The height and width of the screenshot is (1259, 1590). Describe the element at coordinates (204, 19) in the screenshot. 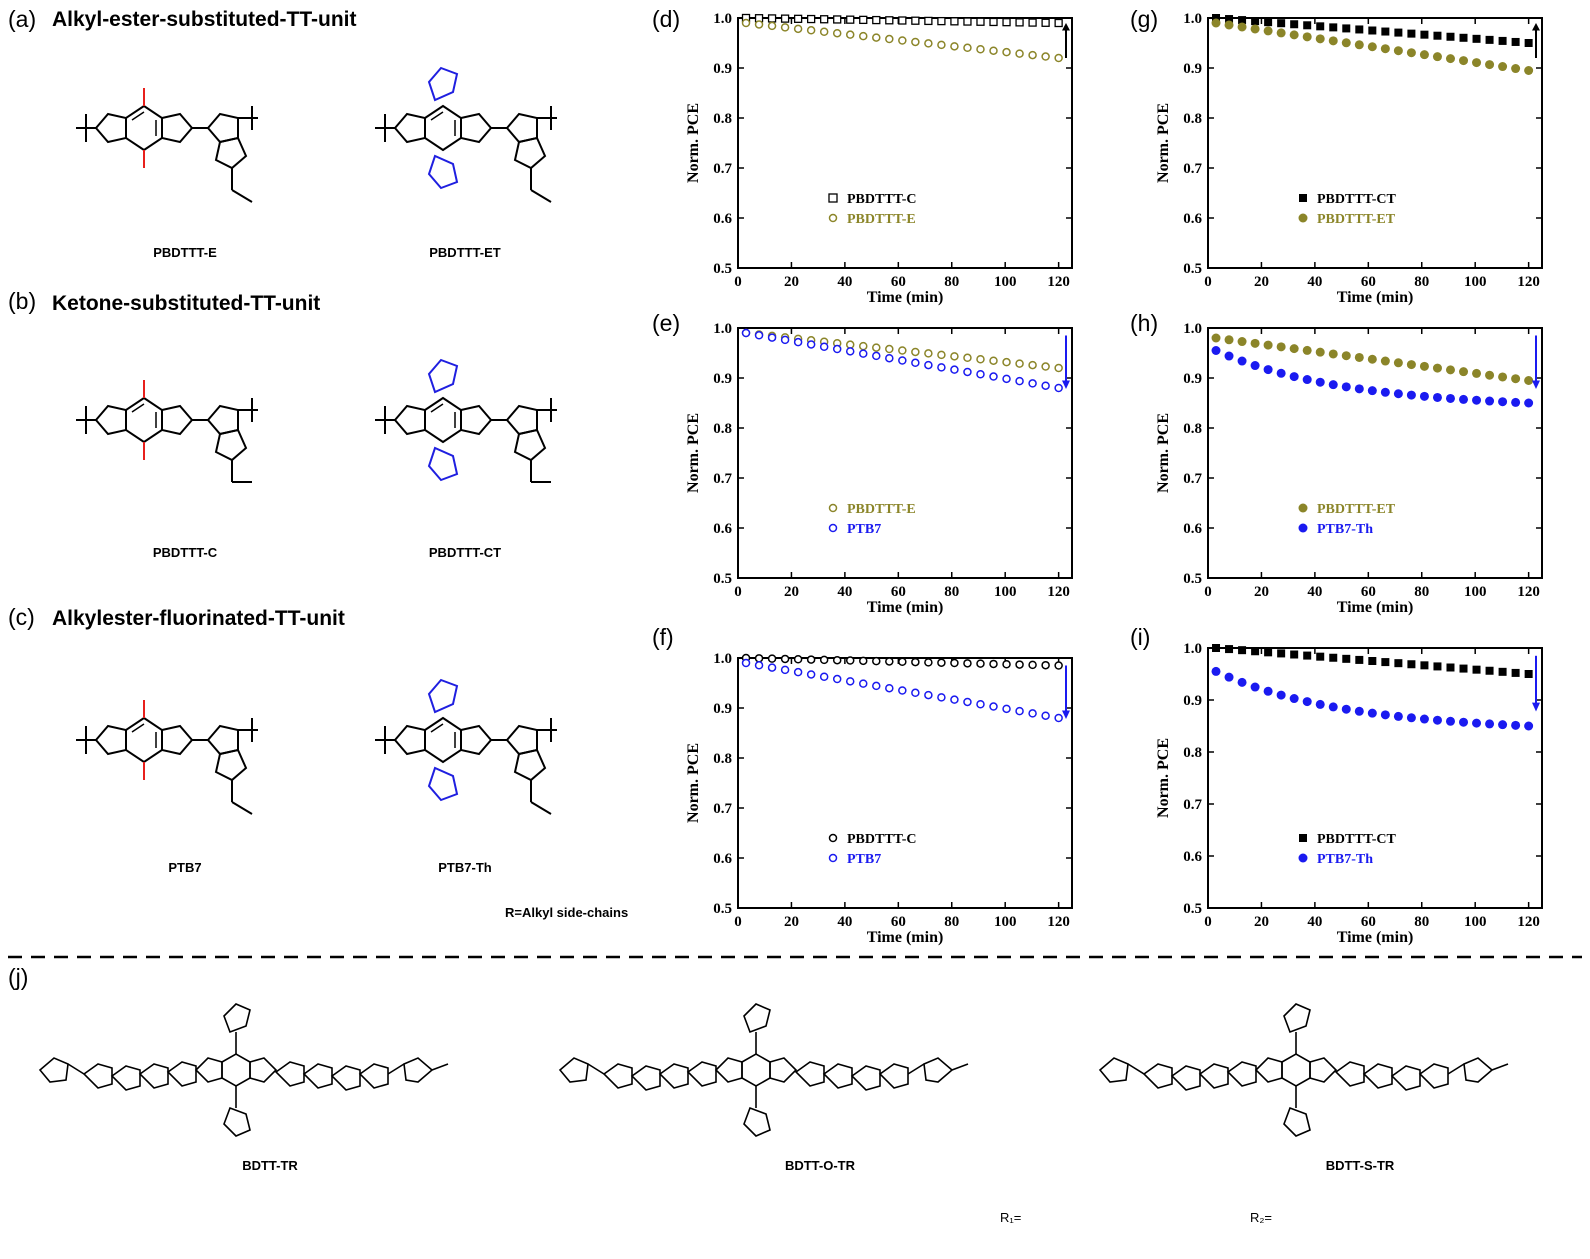

I see `section-a-title: Alkyl-ester-substituted-TT-unit` at that location.